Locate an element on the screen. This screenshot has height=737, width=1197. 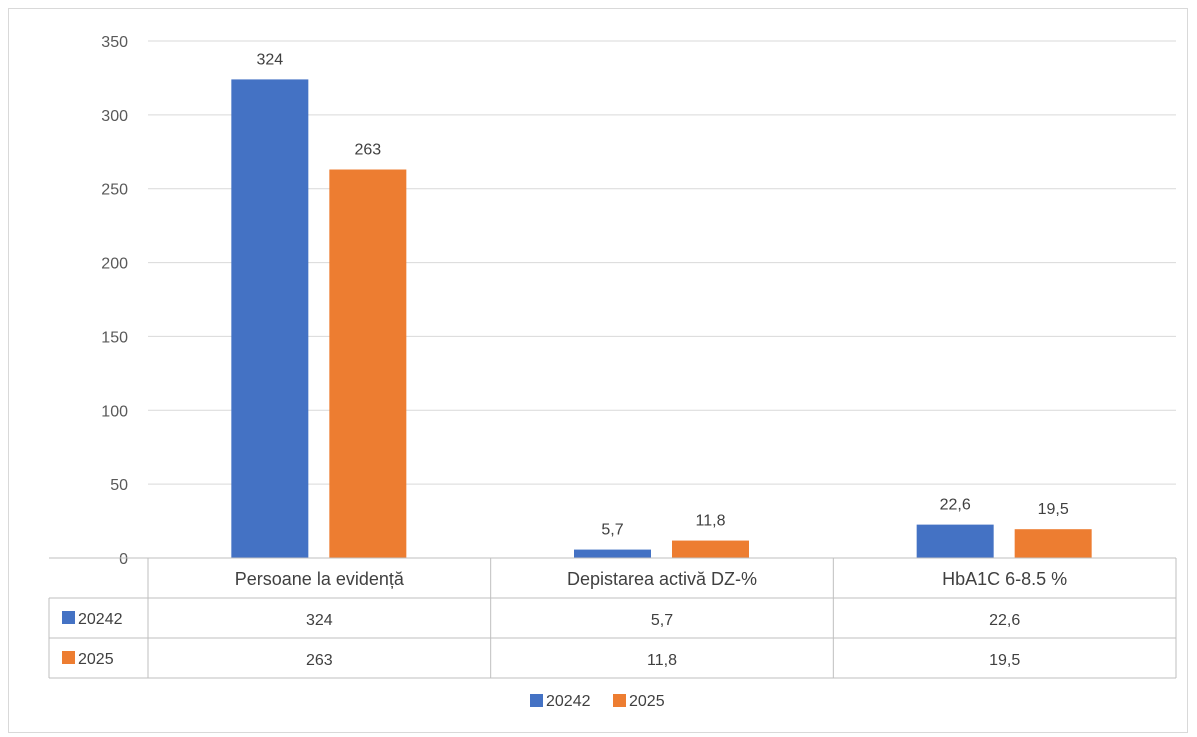
legend-label: 20242 is located at coordinates (568, 701).